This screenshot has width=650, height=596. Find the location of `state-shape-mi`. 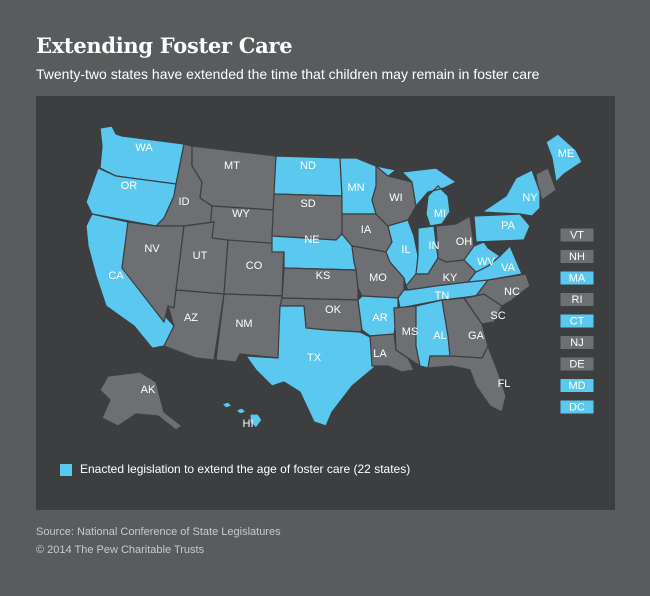

state-shape-mi is located at coordinates (429, 197).